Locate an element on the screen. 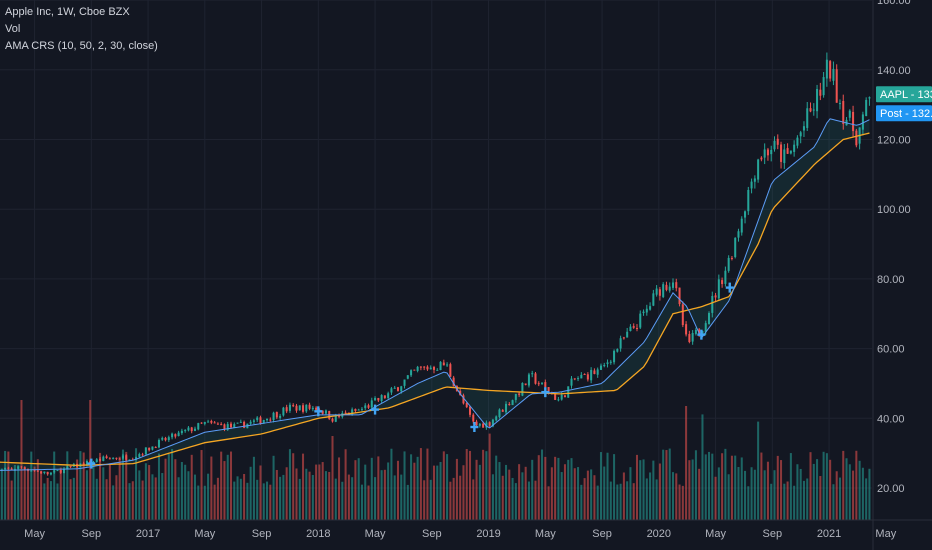 The image size is (932, 550). legend-volume: Vol is located at coordinates (13, 29).